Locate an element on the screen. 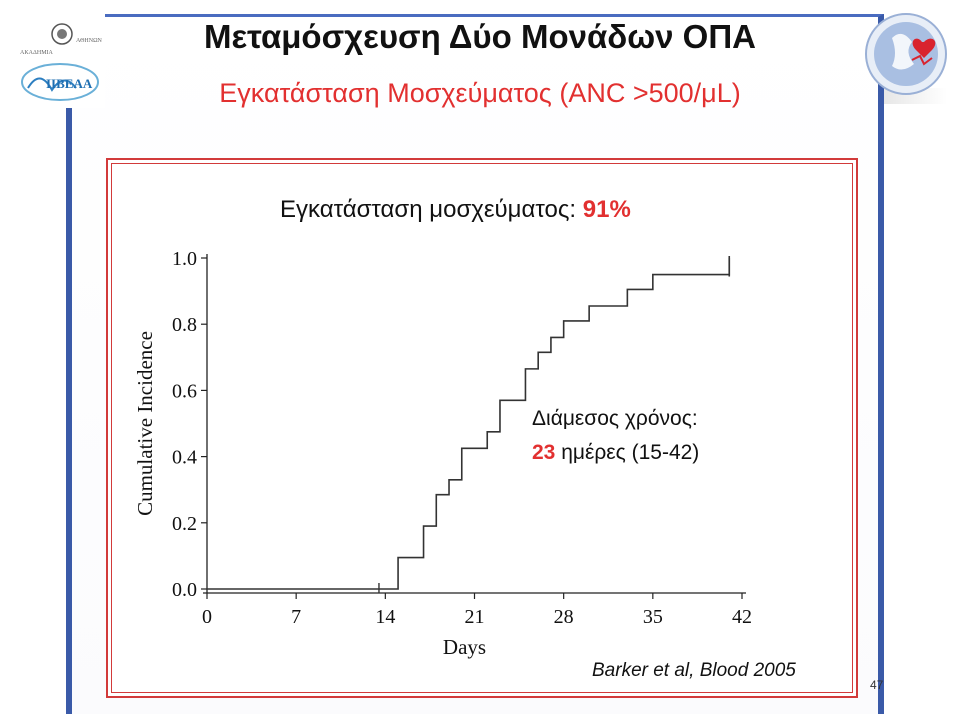 The width and height of the screenshot is (960, 720). y-tick-label: 0.4 is located at coordinates (184, 458).